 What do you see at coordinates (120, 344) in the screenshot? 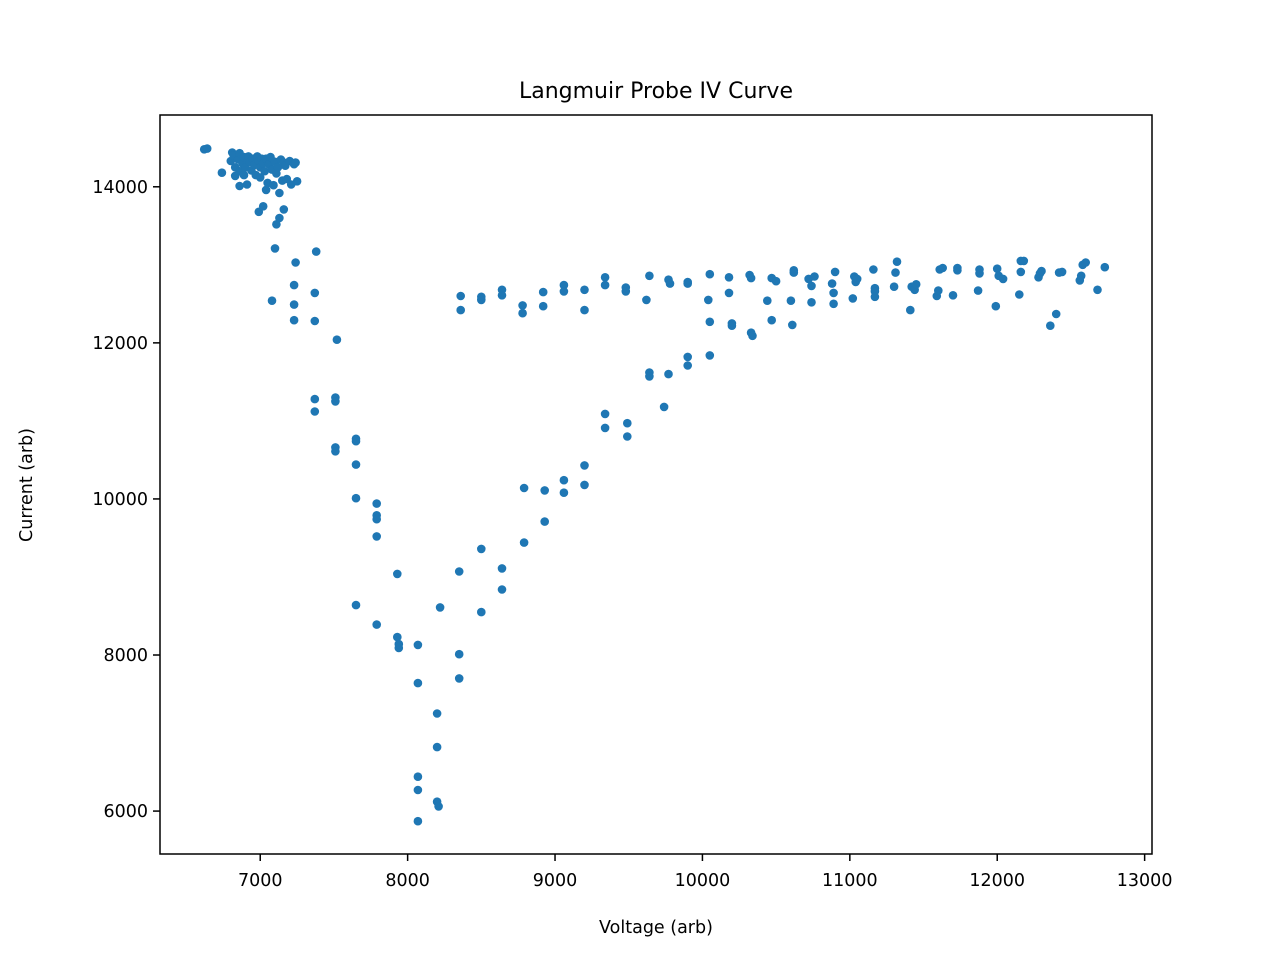
I see `y-tick-label: 12000` at bounding box center [120, 344].